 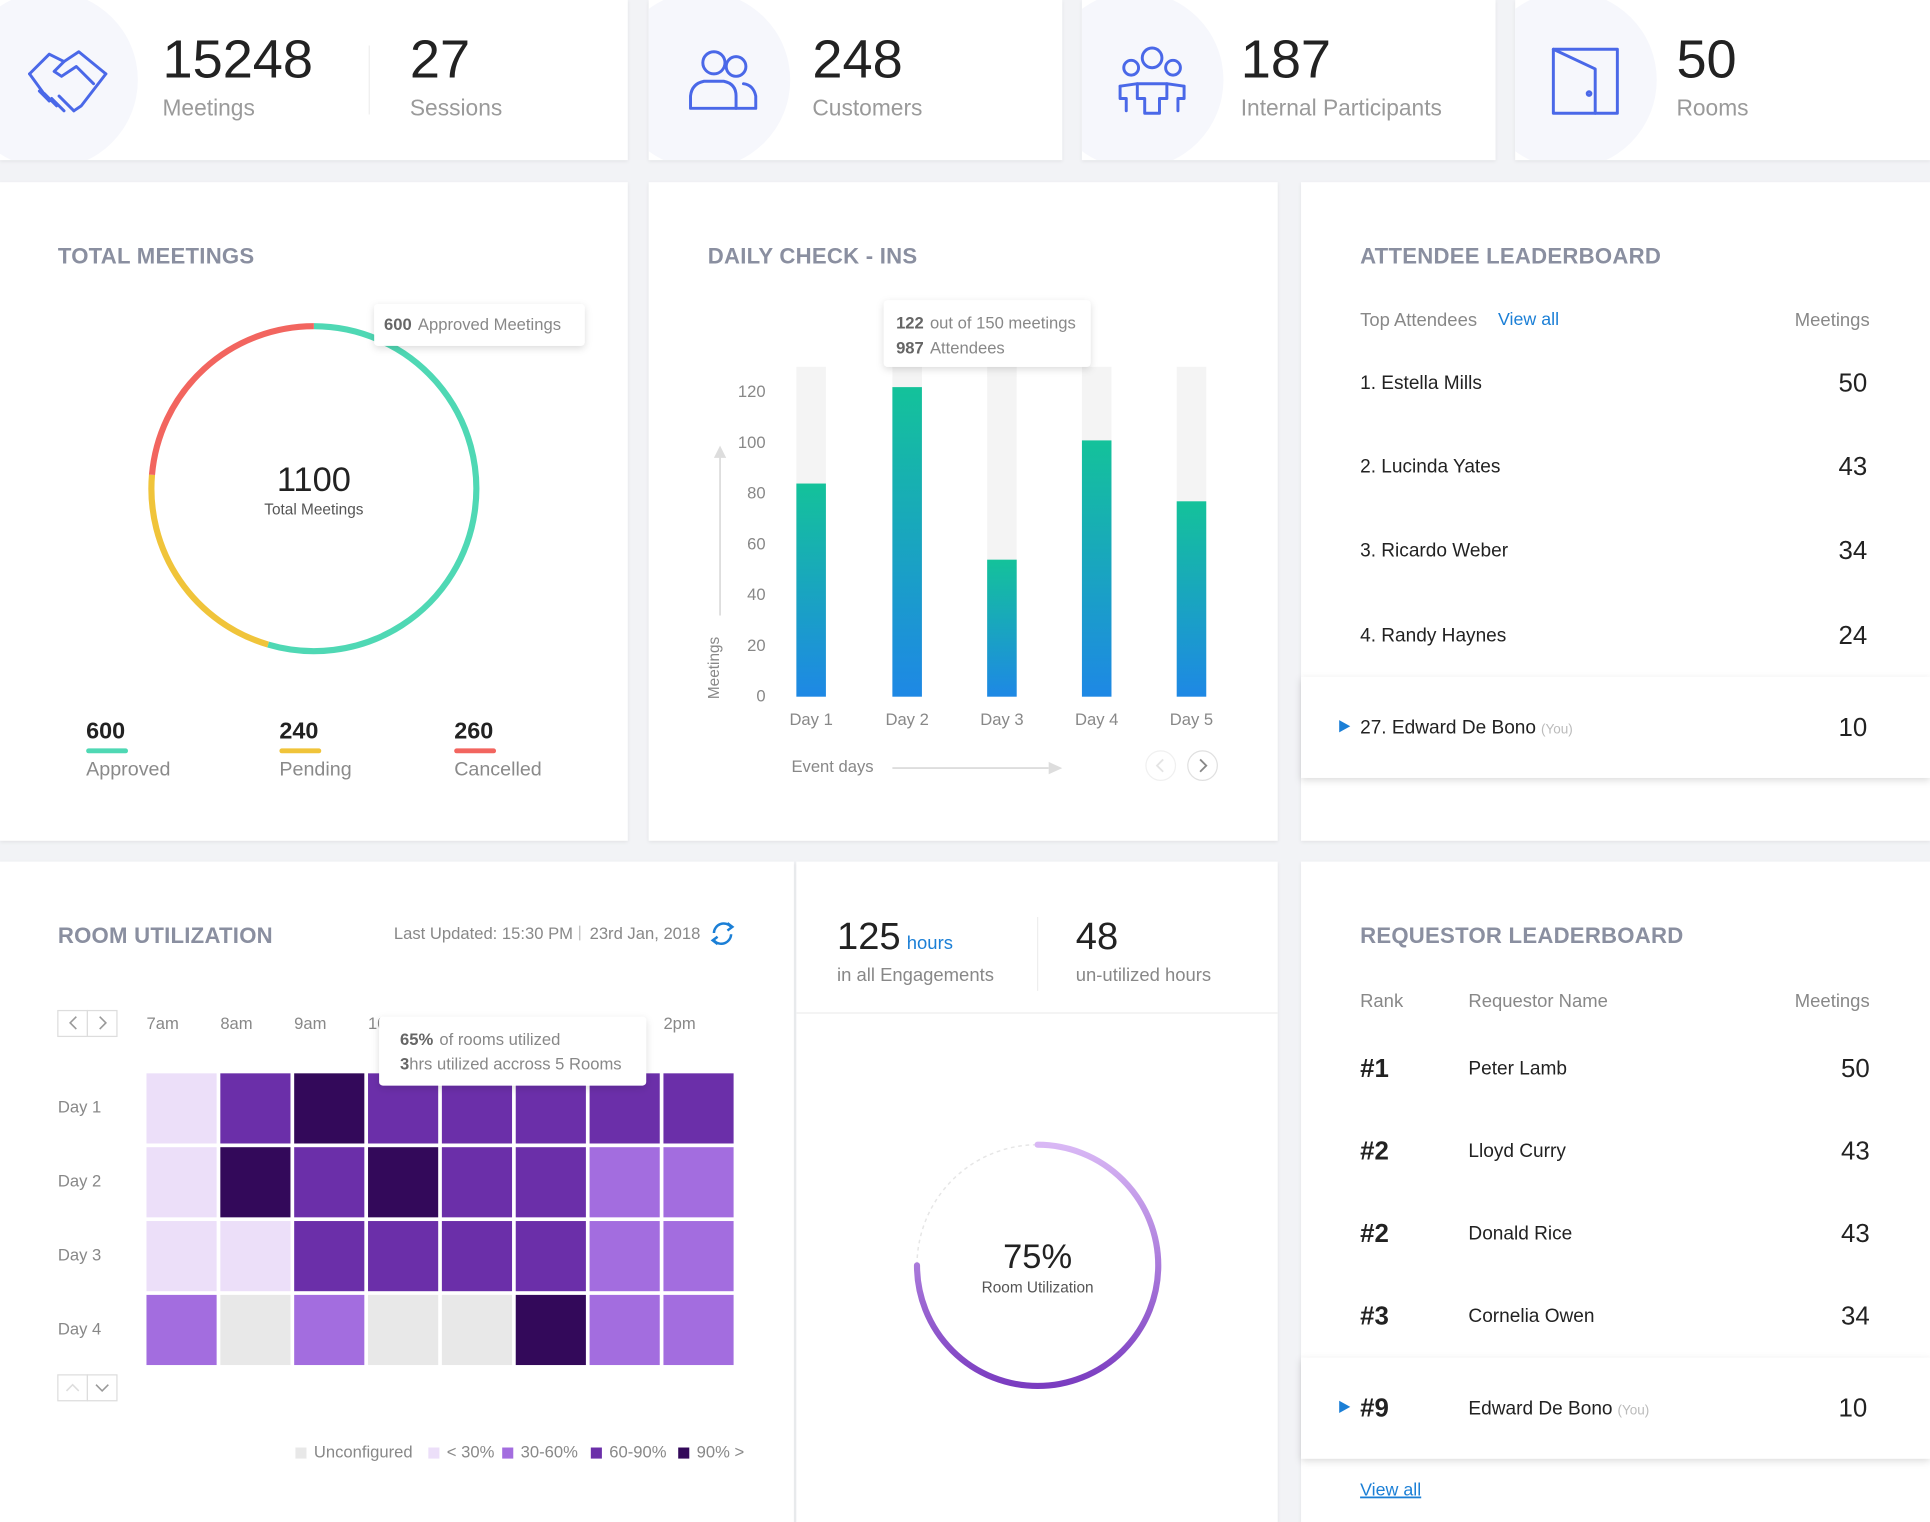 I want to click on row-label: Day 3, so click(x=79, y=1254).